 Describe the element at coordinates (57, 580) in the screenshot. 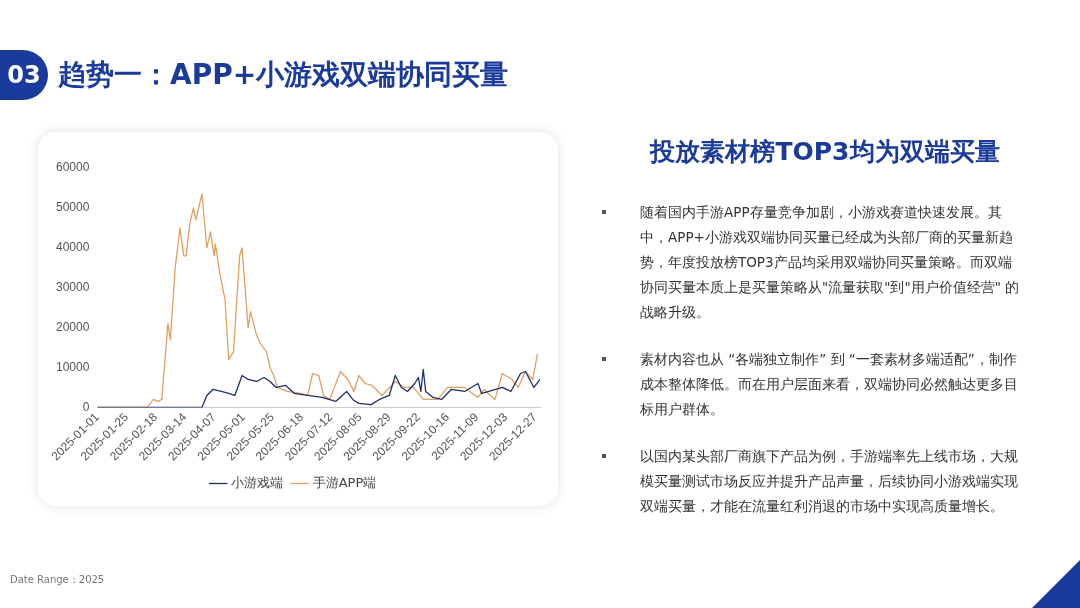

I see `text: Date Range：2025` at that location.